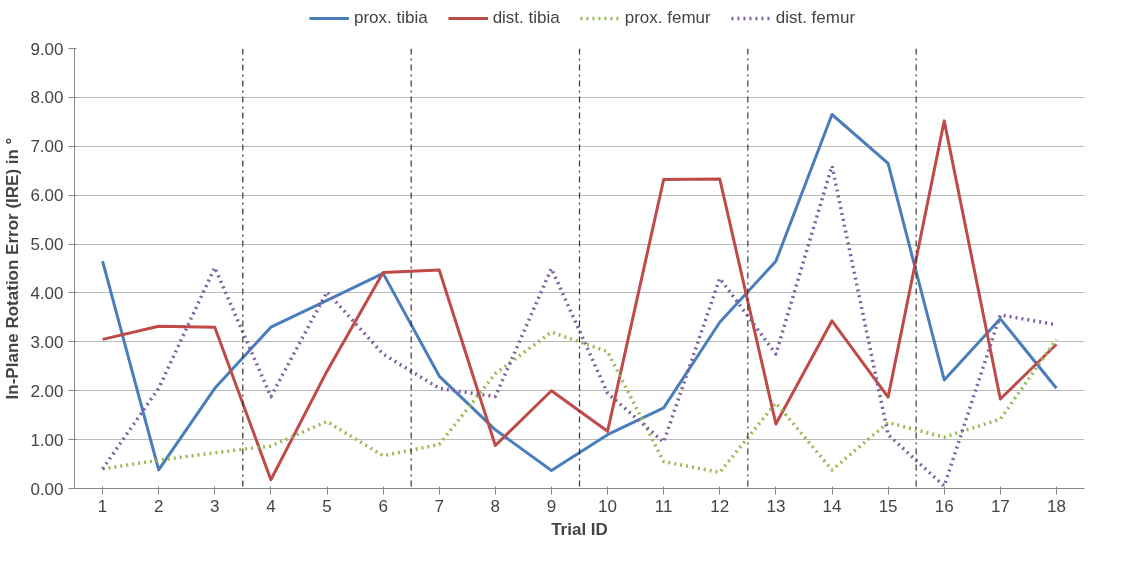 The height and width of the screenshot is (582, 1142). What do you see at coordinates (47, 147) in the screenshot?
I see `y-tick-label: 7.00` at bounding box center [47, 147].